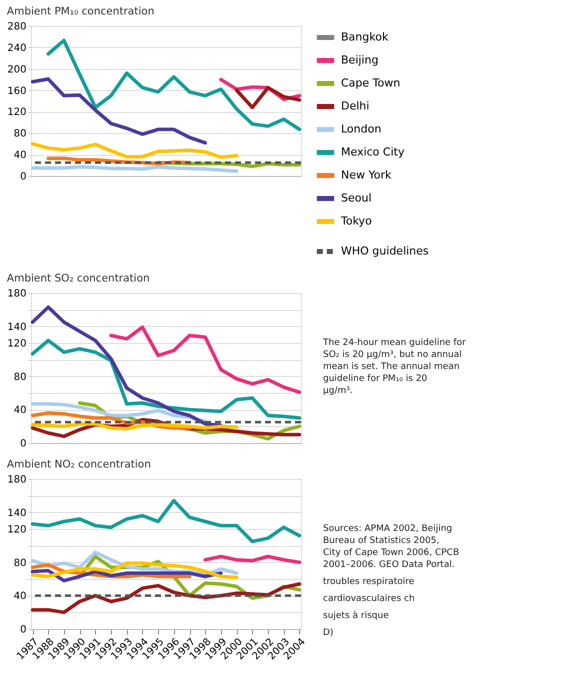 The image size is (564, 690). What do you see at coordinates (16, 70) in the screenshot?
I see `y-tick-label: 200` at bounding box center [16, 70].